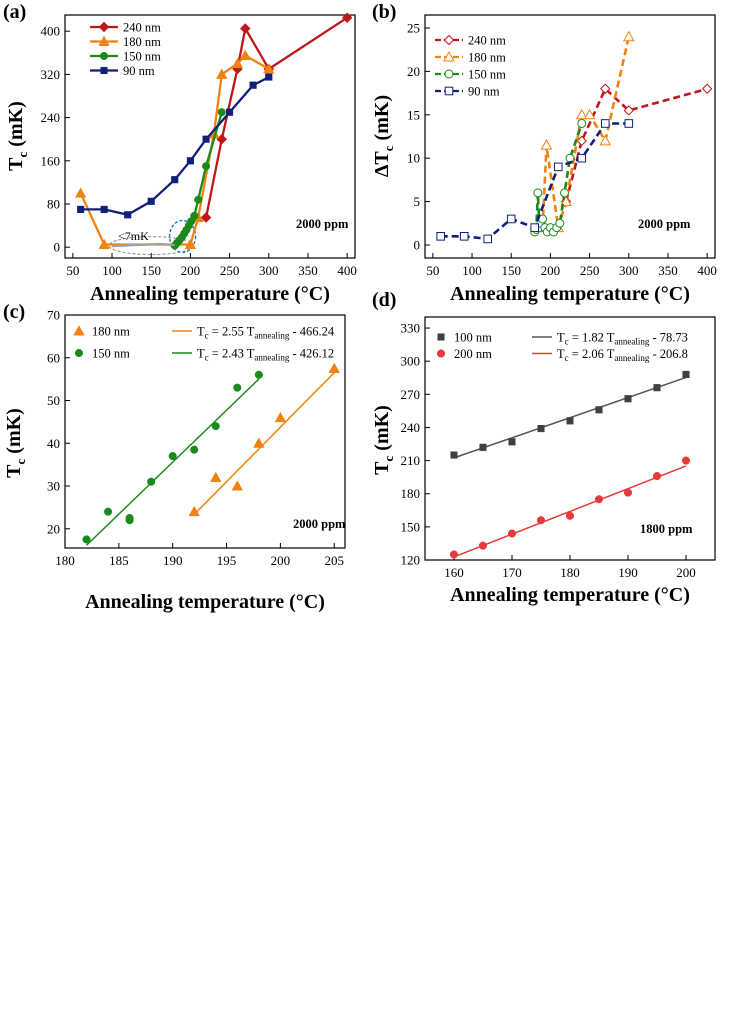  Describe the element at coordinates (570, 507) in the screenshot. I see `series-200-nm` at that location.